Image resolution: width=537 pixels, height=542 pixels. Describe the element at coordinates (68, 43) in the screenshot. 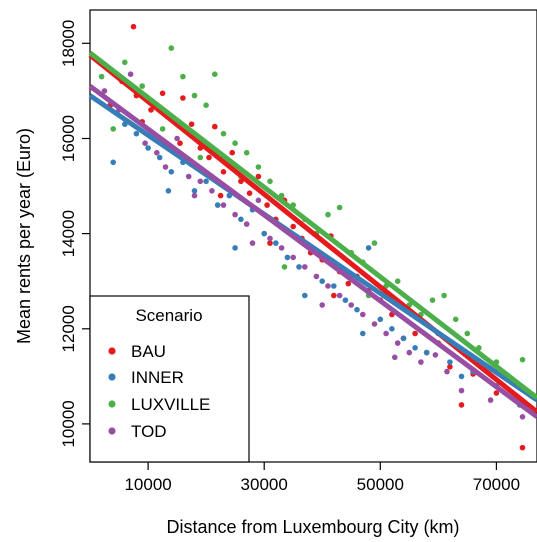

I see `y-tick-label-4: 18000` at that location.